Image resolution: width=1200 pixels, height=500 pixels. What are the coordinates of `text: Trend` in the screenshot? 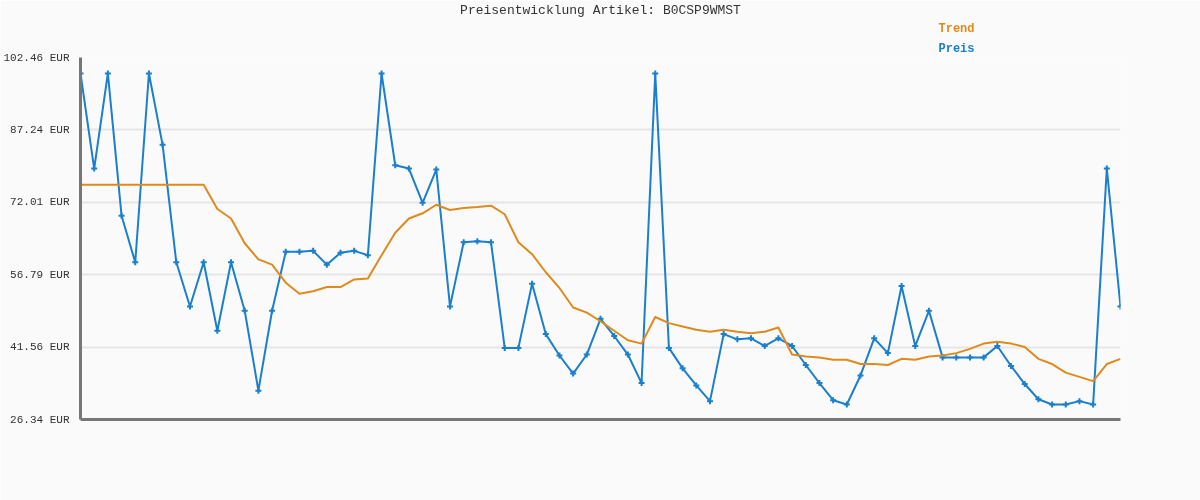 It's located at (956, 28).